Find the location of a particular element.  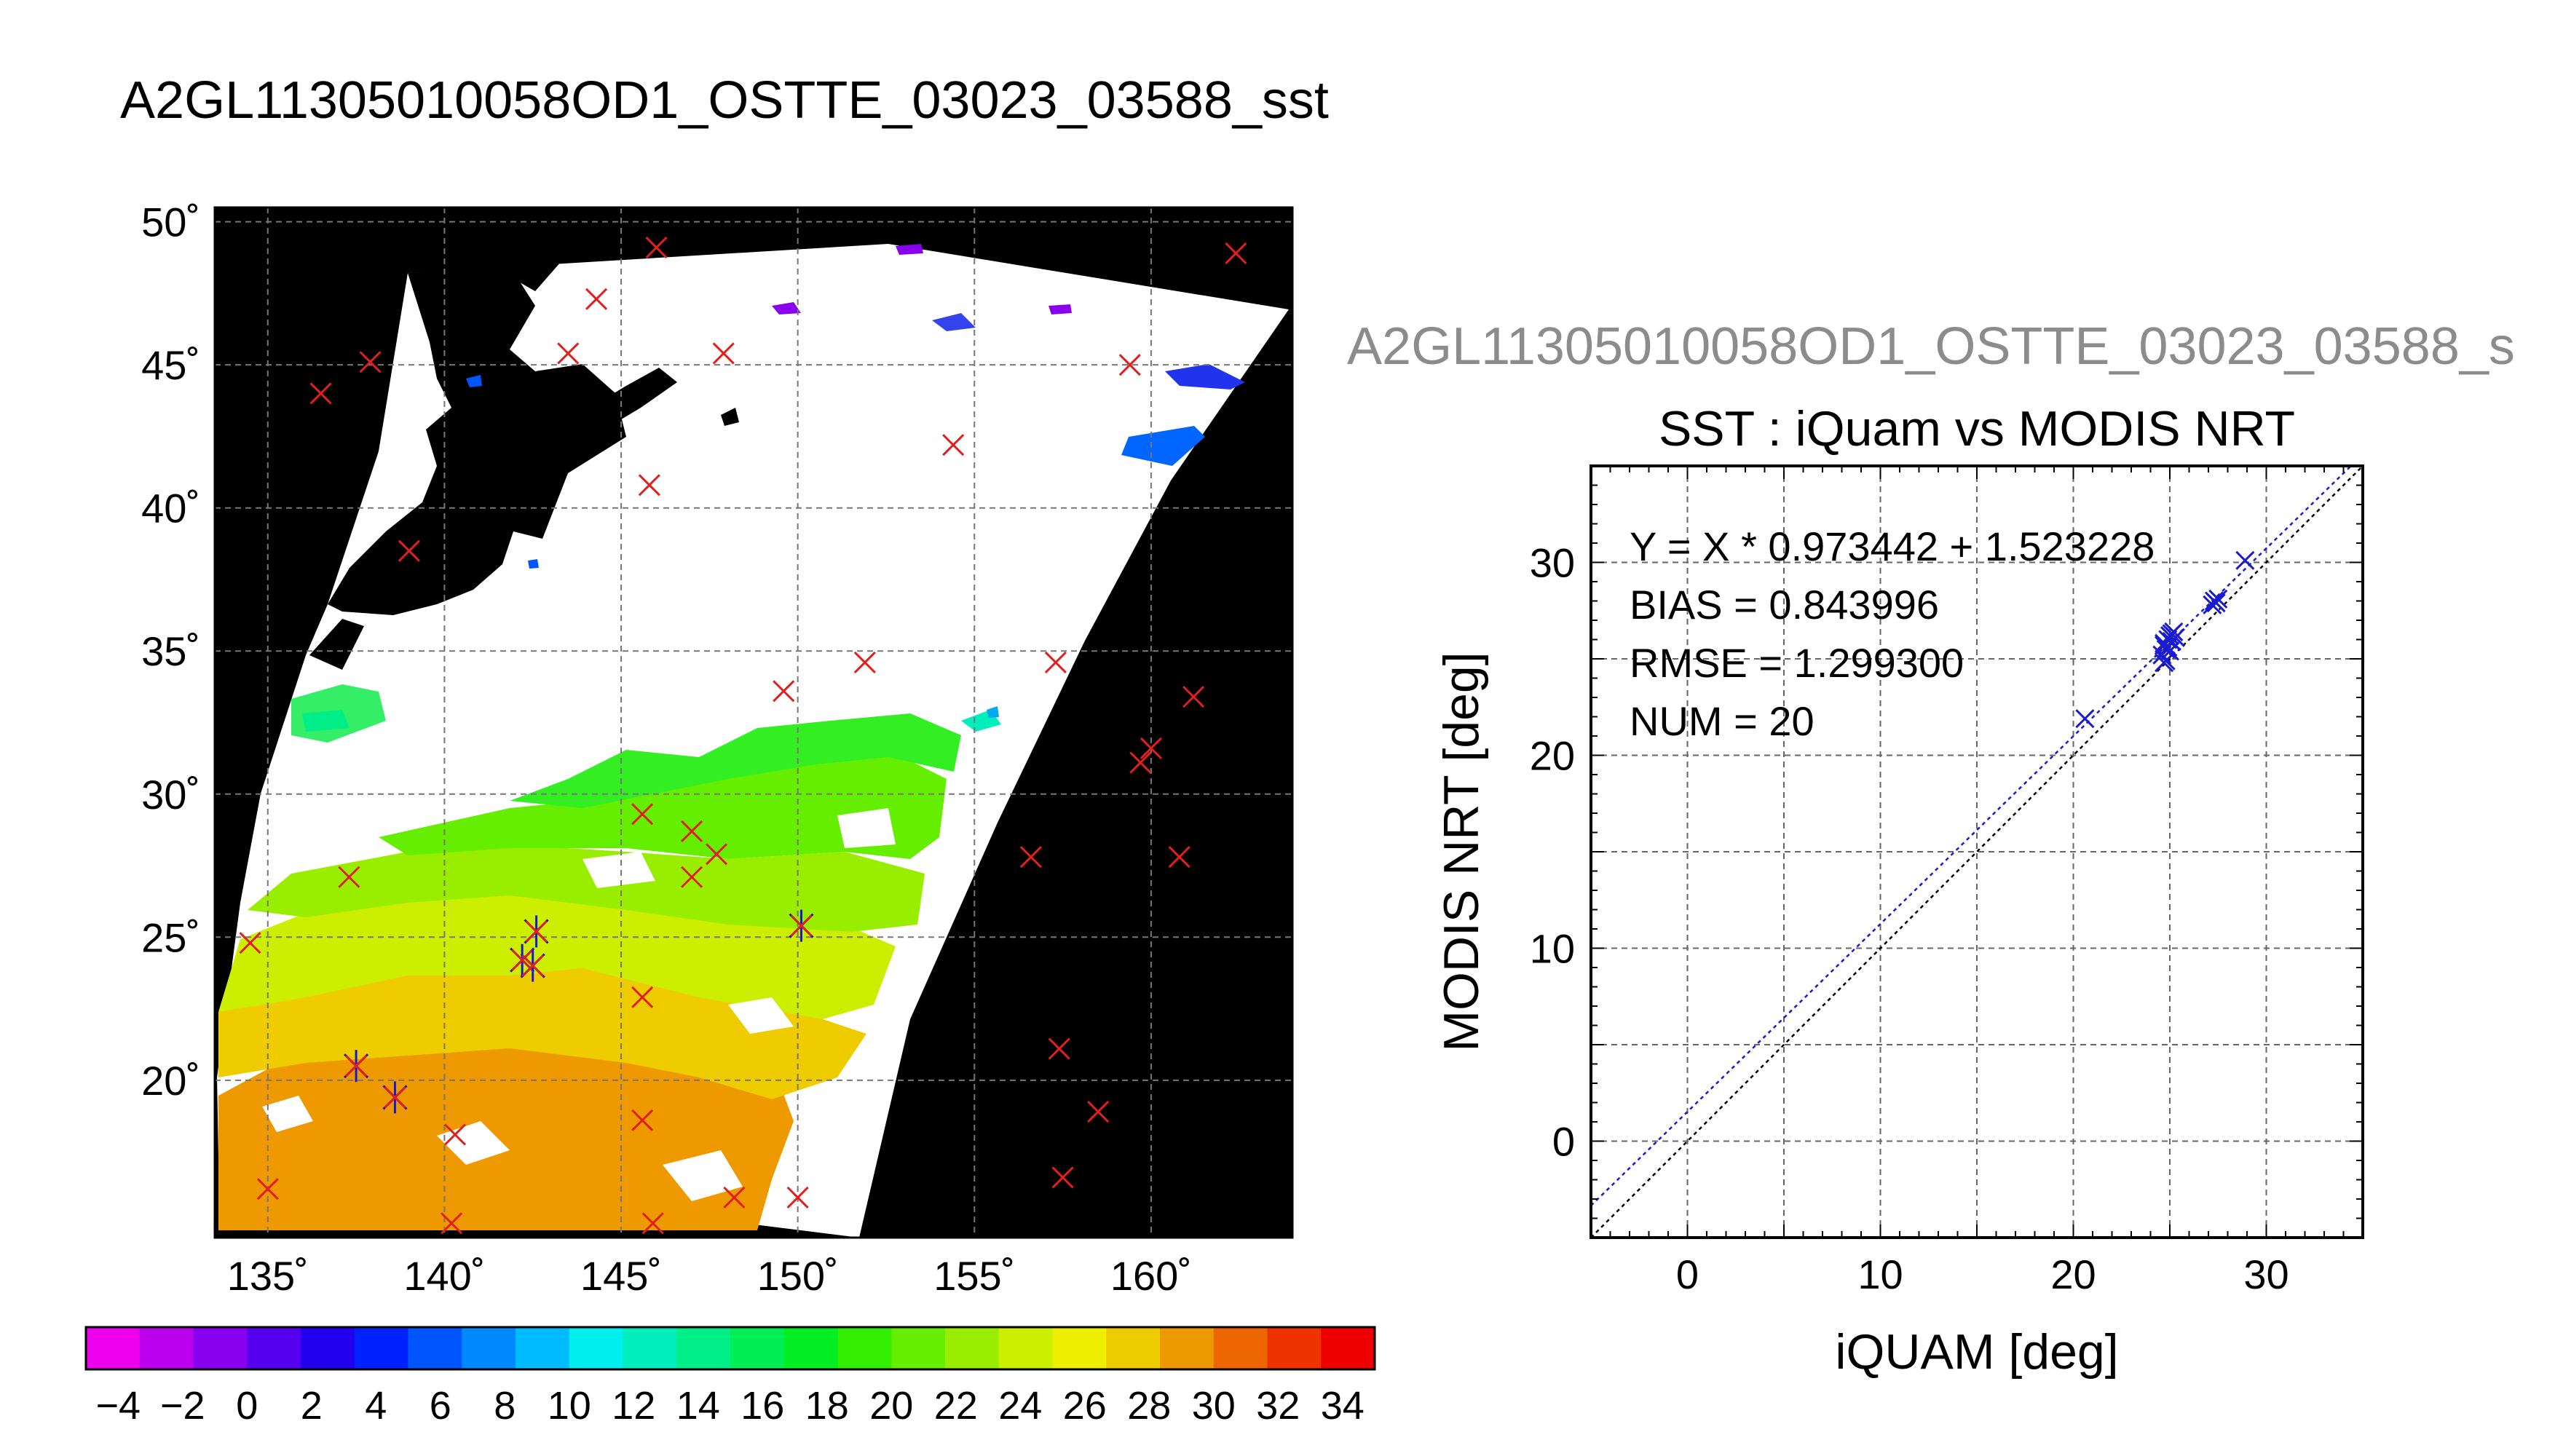

main-title: A2GL11305010058OD1_OSTTE_03023_03588_sst is located at coordinates (724, 100).